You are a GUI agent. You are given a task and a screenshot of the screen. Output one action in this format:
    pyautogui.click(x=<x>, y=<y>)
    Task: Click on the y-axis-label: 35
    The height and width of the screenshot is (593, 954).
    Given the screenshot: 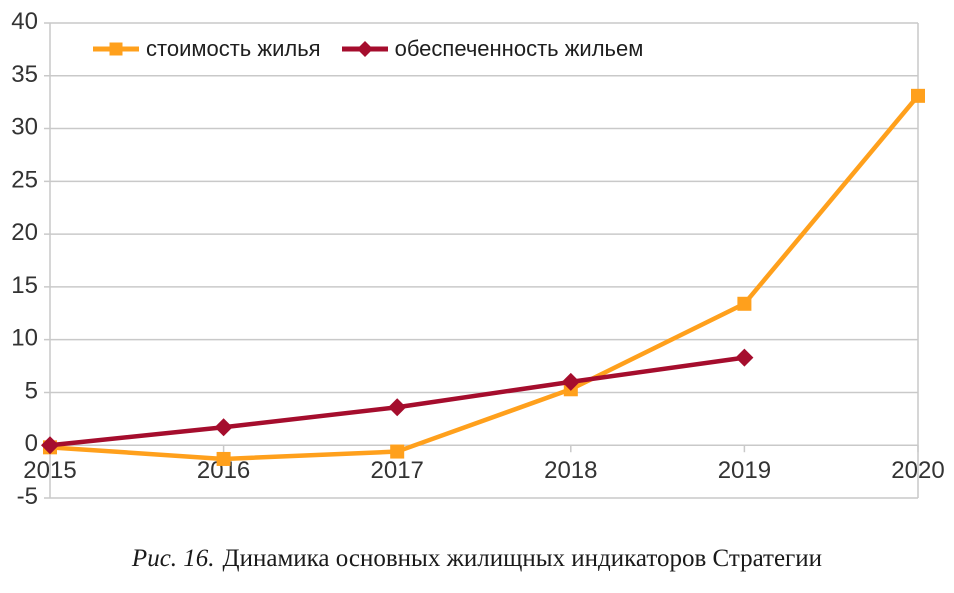 What is the action you would take?
    pyautogui.click(x=24, y=74)
    